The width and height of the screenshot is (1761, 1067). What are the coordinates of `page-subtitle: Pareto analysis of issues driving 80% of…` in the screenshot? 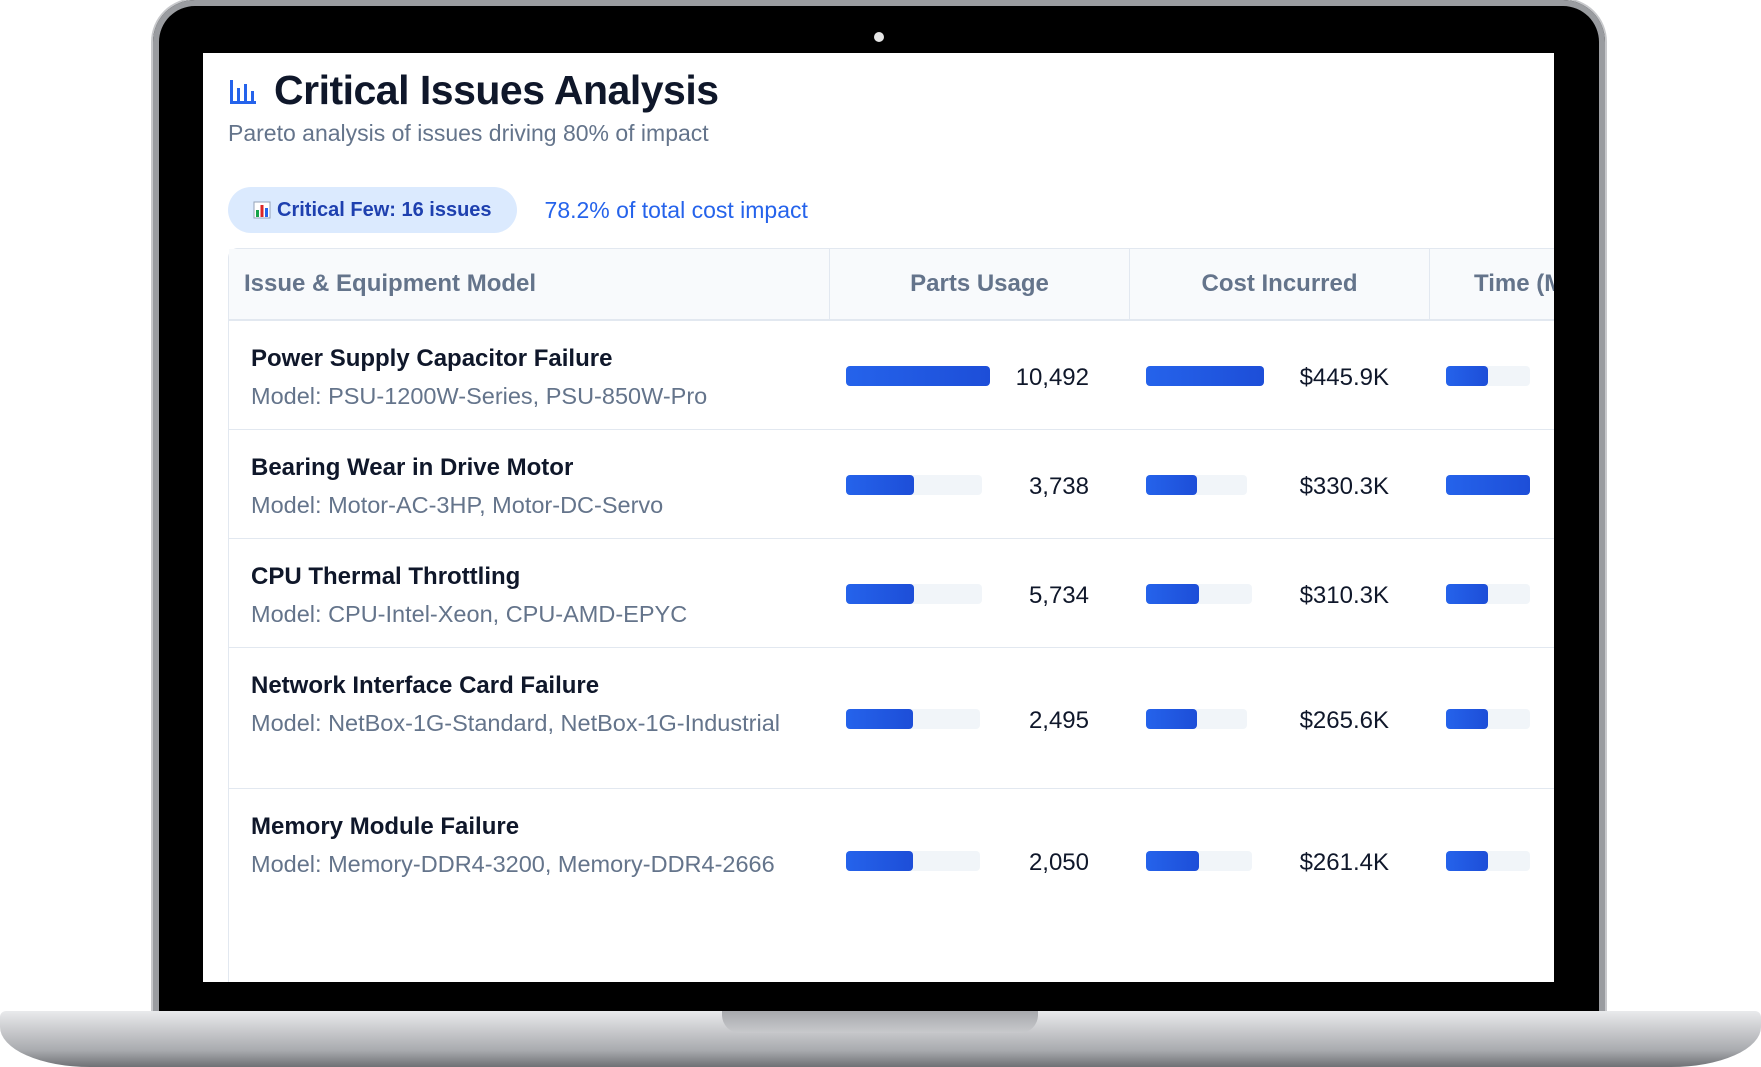 It's located at (468, 133).